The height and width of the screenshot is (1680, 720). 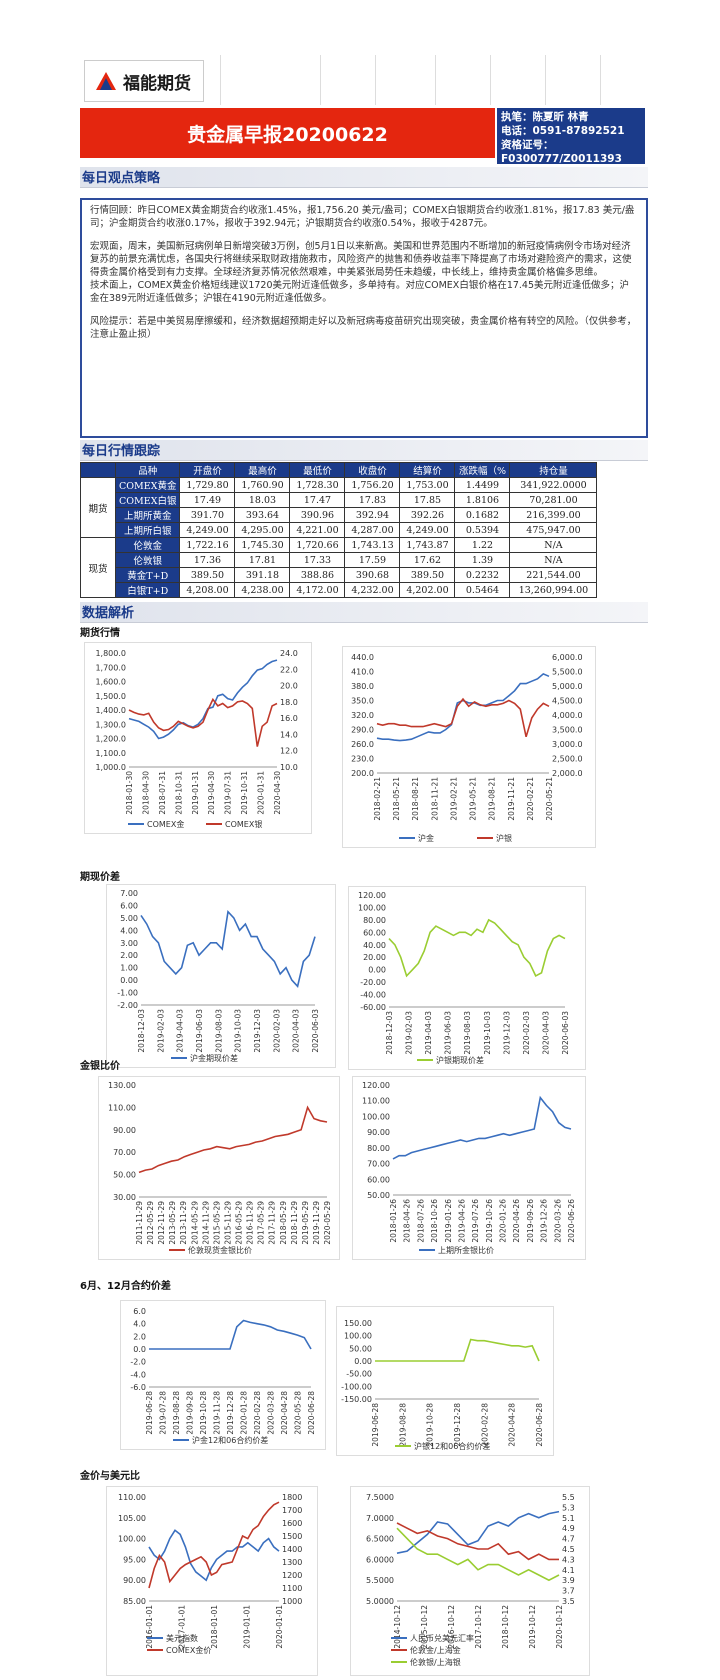 What do you see at coordinates (129, 893) in the screenshot?
I see `y-tick-label: 7.00` at bounding box center [129, 893].